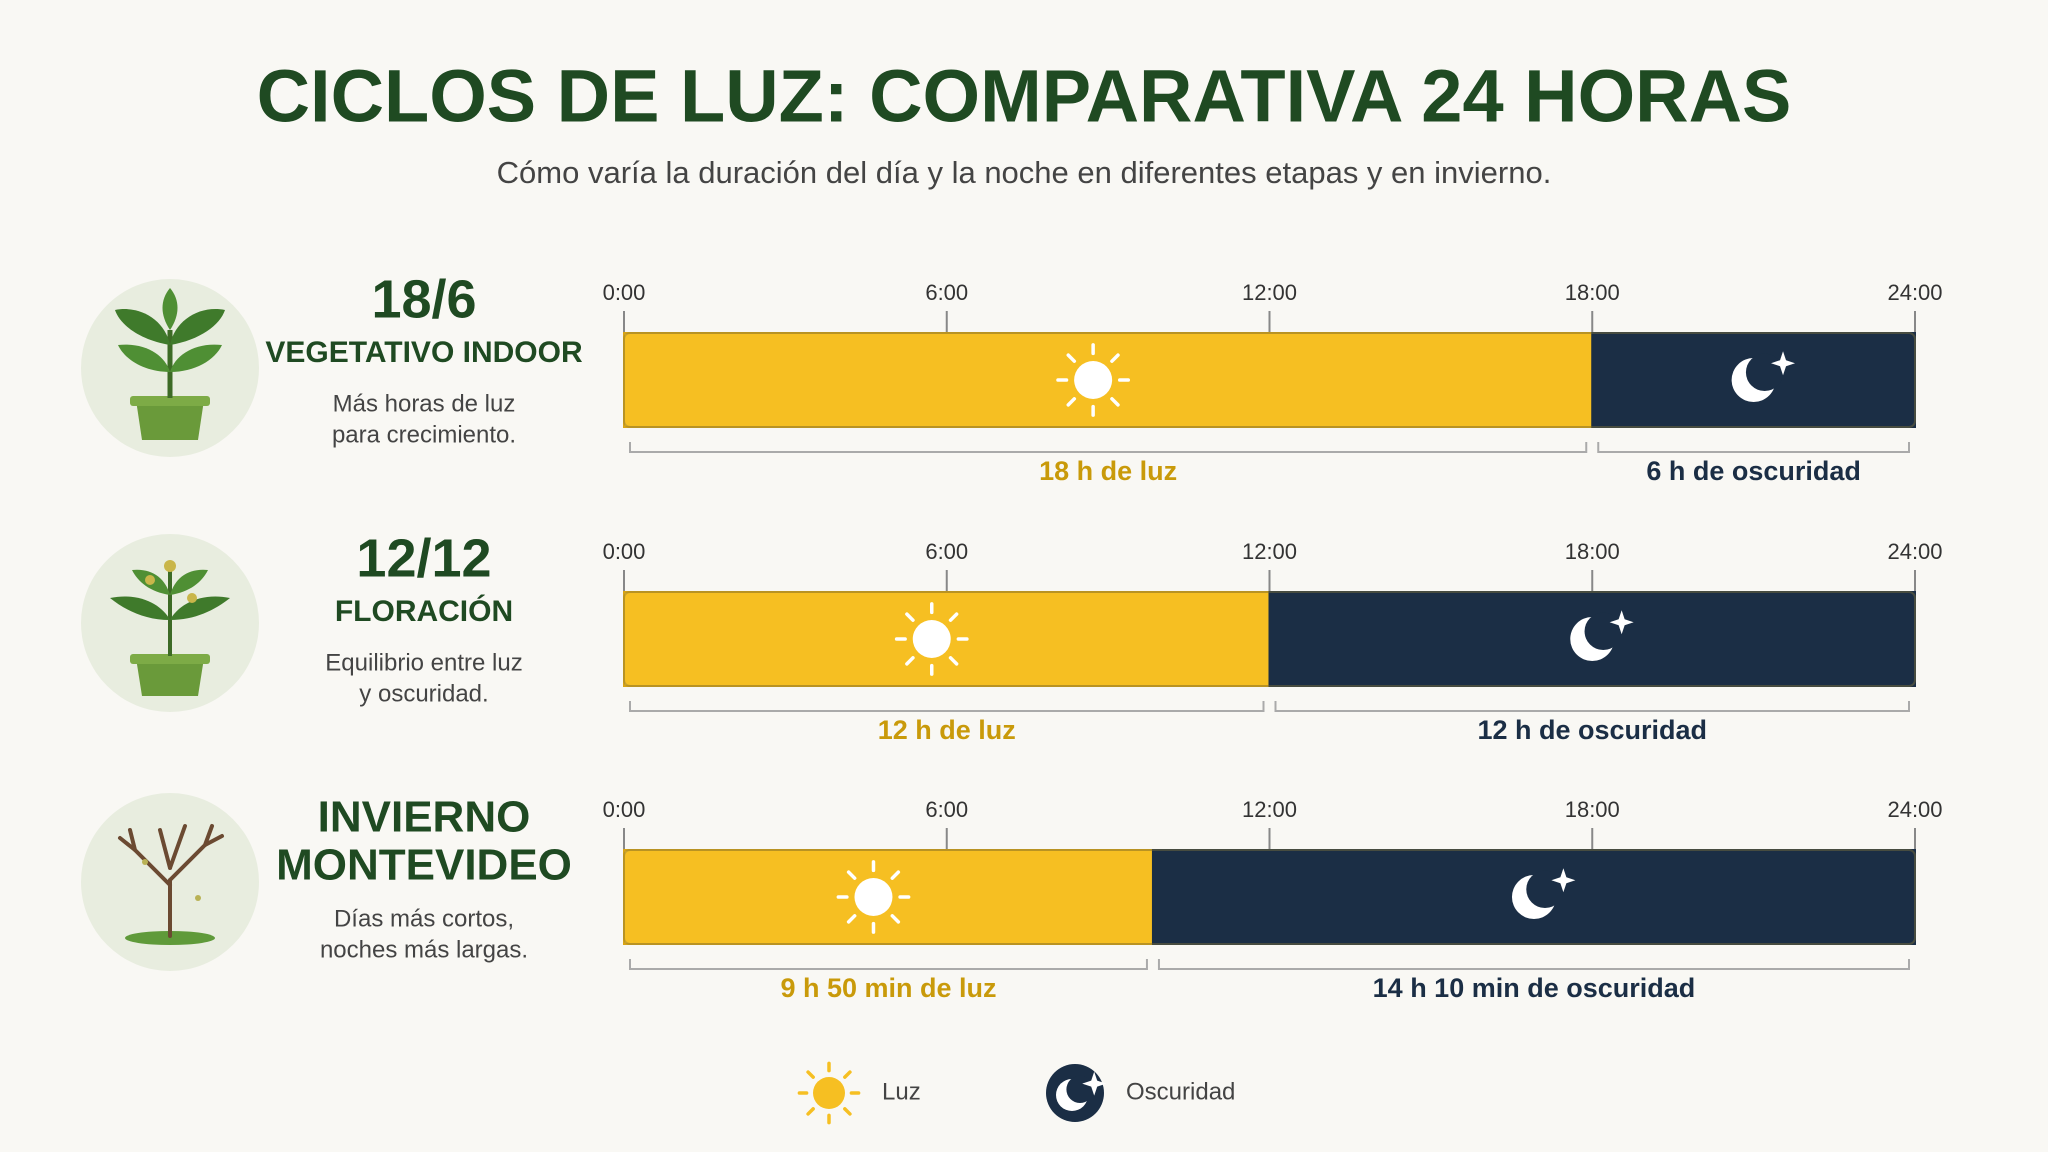 This screenshot has height=1152, width=2048. Describe the element at coordinates (424, 352) in the screenshot. I see `row-subtitle: VEGETATIVO INDOOR` at that location.